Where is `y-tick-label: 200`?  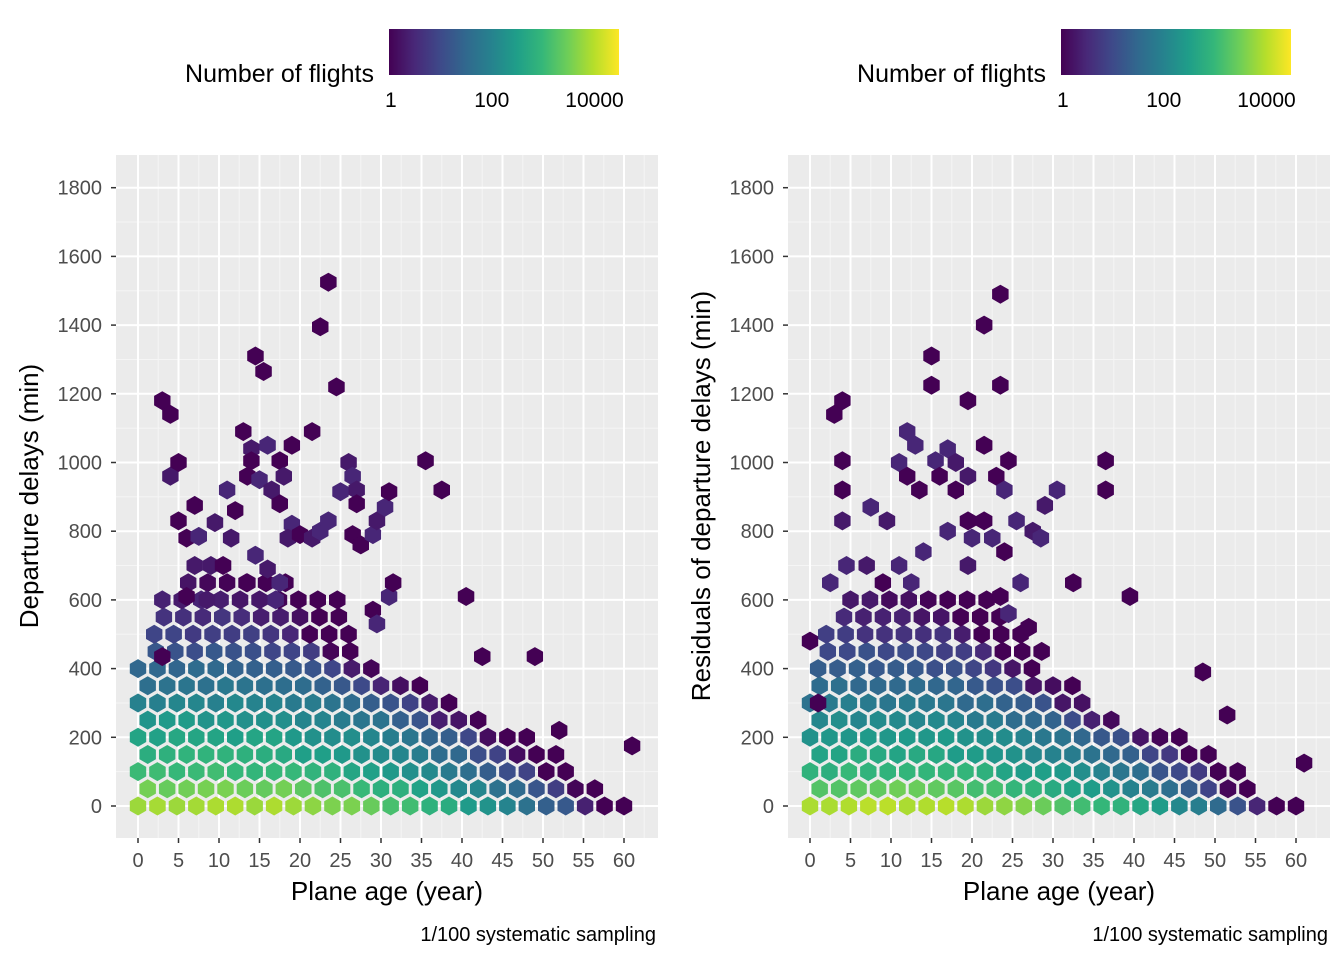 y-tick-label: 200 is located at coordinates (757, 738).